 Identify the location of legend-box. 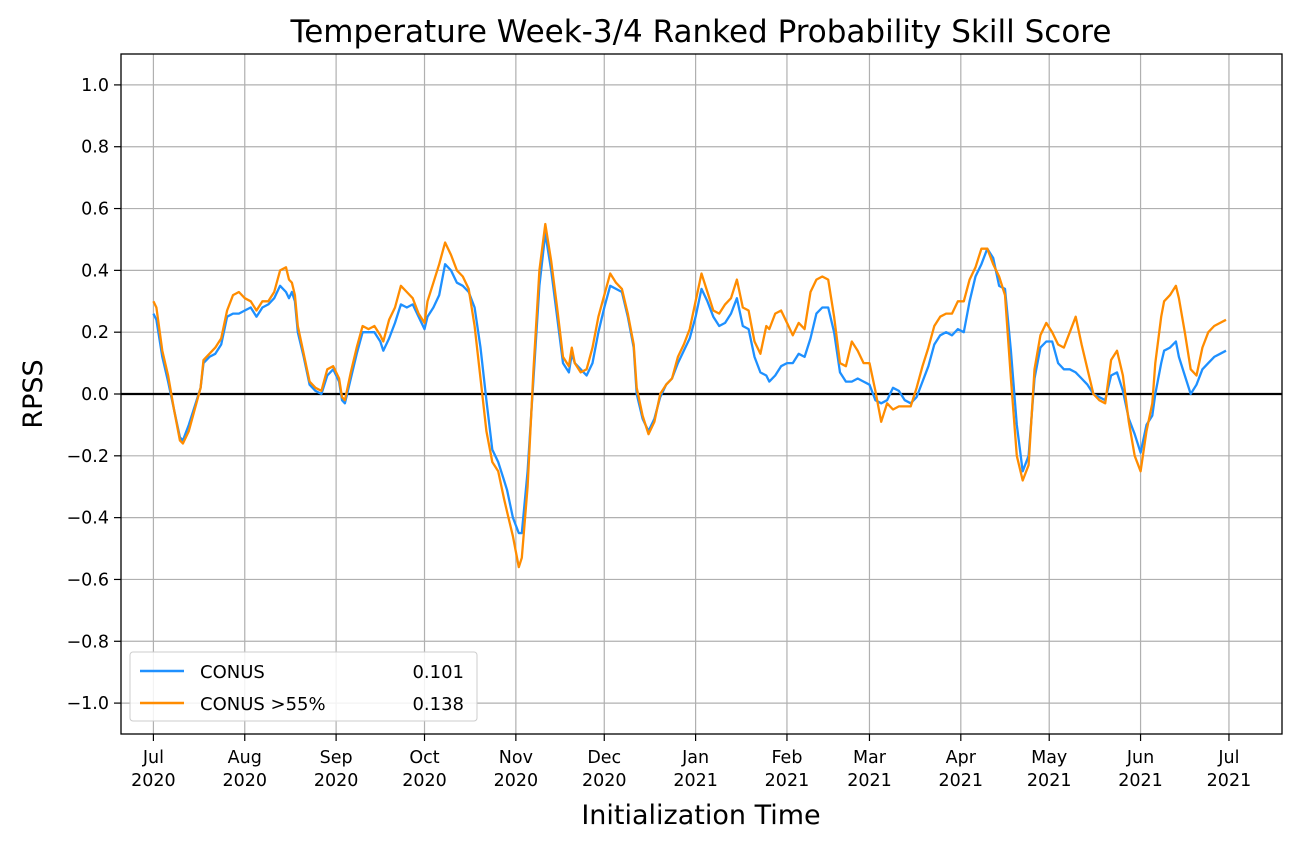
(303, 686).